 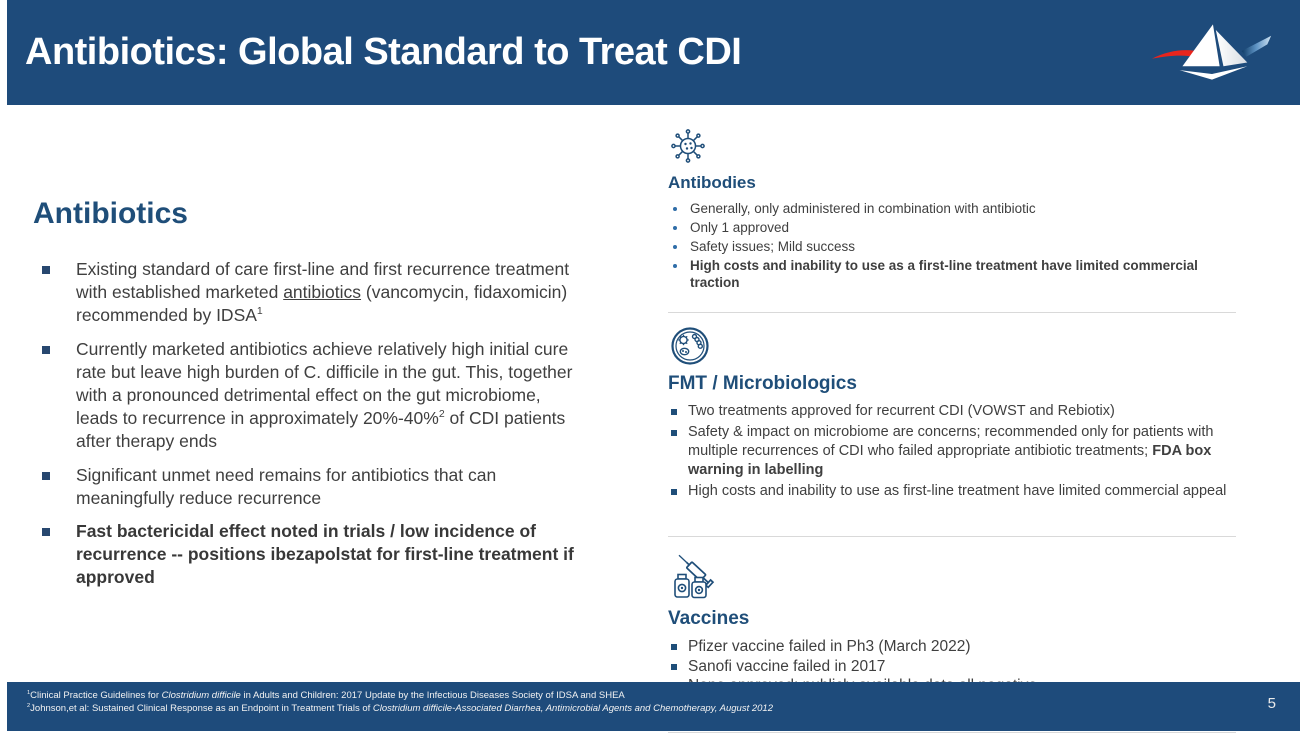 I want to click on antibiotics-heading: Antibiotics, so click(x=110, y=213).